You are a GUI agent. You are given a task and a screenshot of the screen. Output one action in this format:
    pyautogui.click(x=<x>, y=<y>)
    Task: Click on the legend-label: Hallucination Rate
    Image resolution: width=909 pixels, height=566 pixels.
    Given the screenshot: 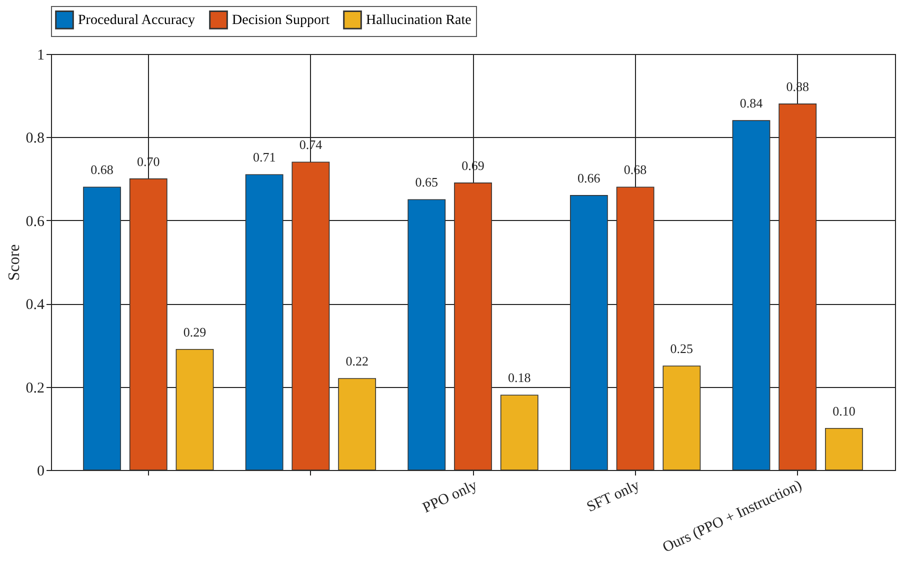 What is the action you would take?
    pyautogui.click(x=419, y=20)
    